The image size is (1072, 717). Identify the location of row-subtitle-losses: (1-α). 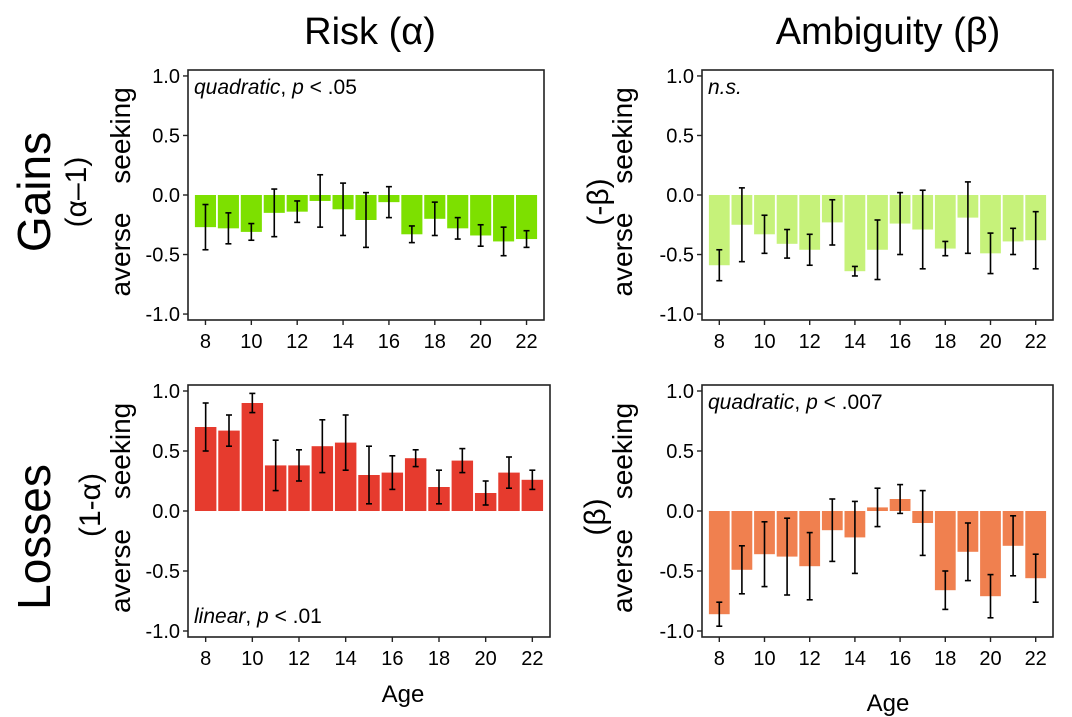
(90, 505).